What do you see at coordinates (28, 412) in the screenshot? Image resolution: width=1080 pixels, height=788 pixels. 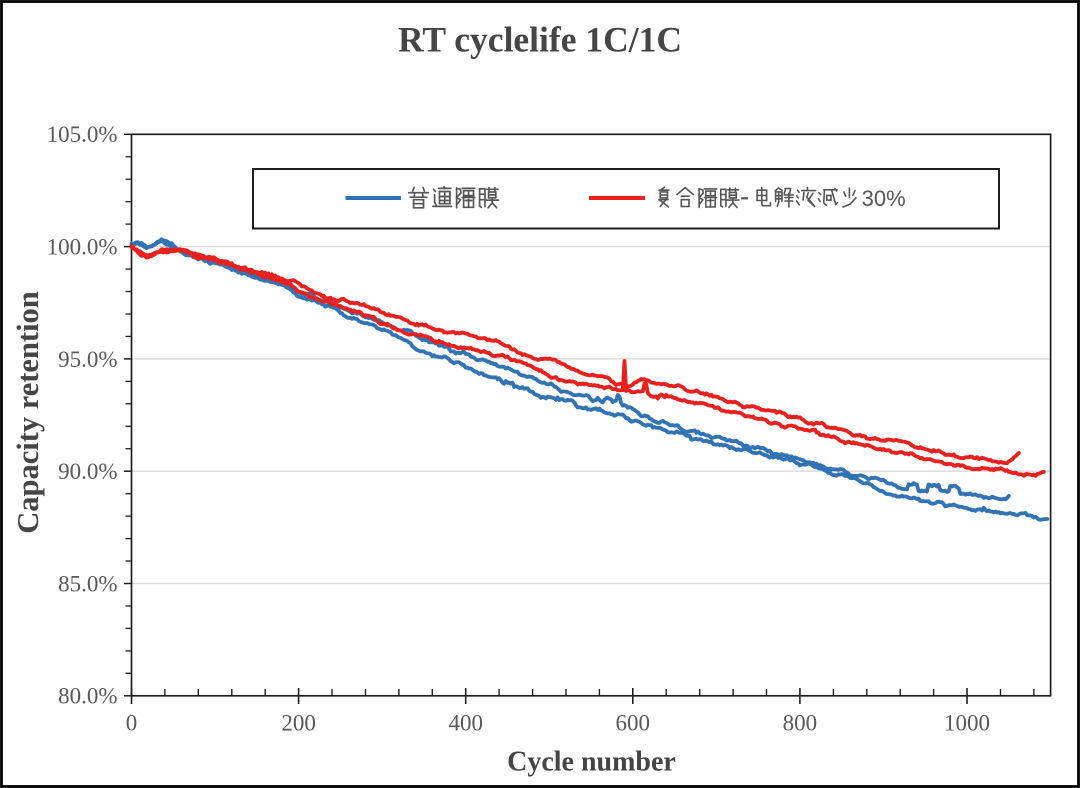 I see `svg-text: Capacity retention` at bounding box center [28, 412].